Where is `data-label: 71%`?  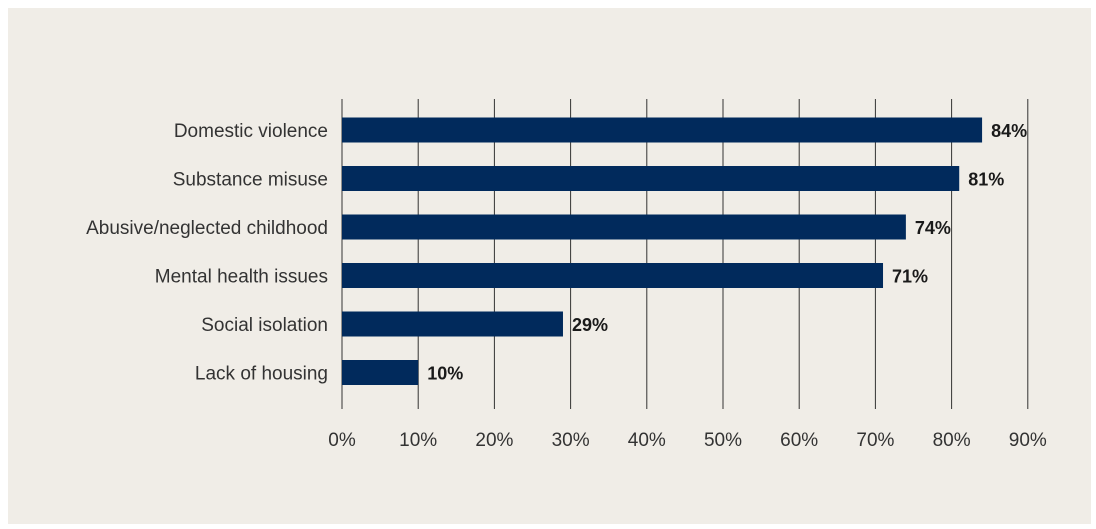 data-label: 71% is located at coordinates (910, 277).